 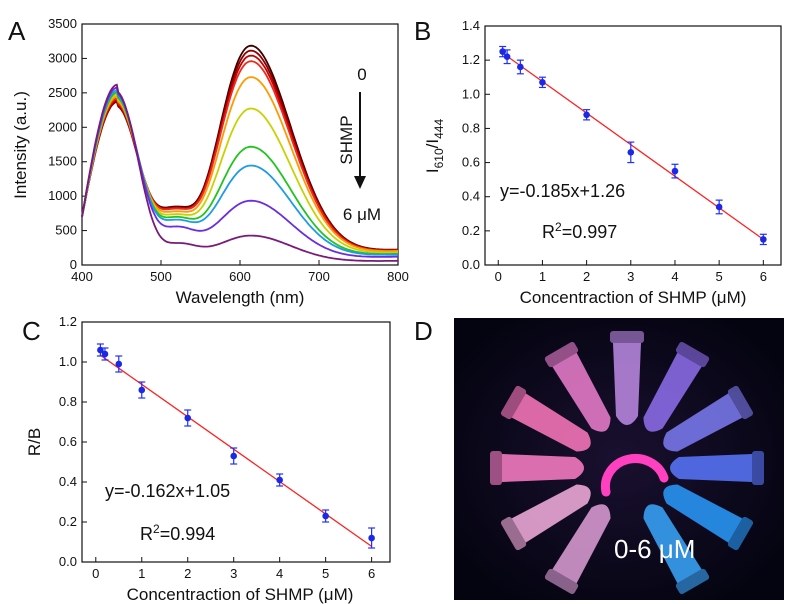 What do you see at coordinates (34, 442) in the screenshot?
I see `panel-c-ylabel: R/B` at bounding box center [34, 442].